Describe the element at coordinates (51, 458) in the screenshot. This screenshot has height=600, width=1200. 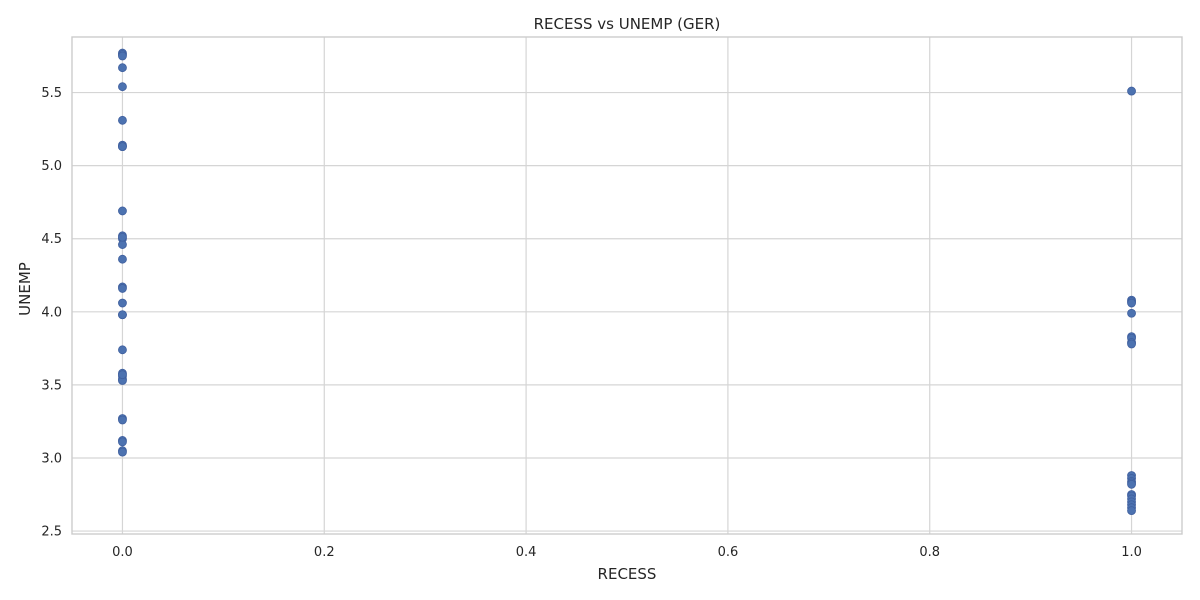
I see `y-tick-label: 3.0` at that location.